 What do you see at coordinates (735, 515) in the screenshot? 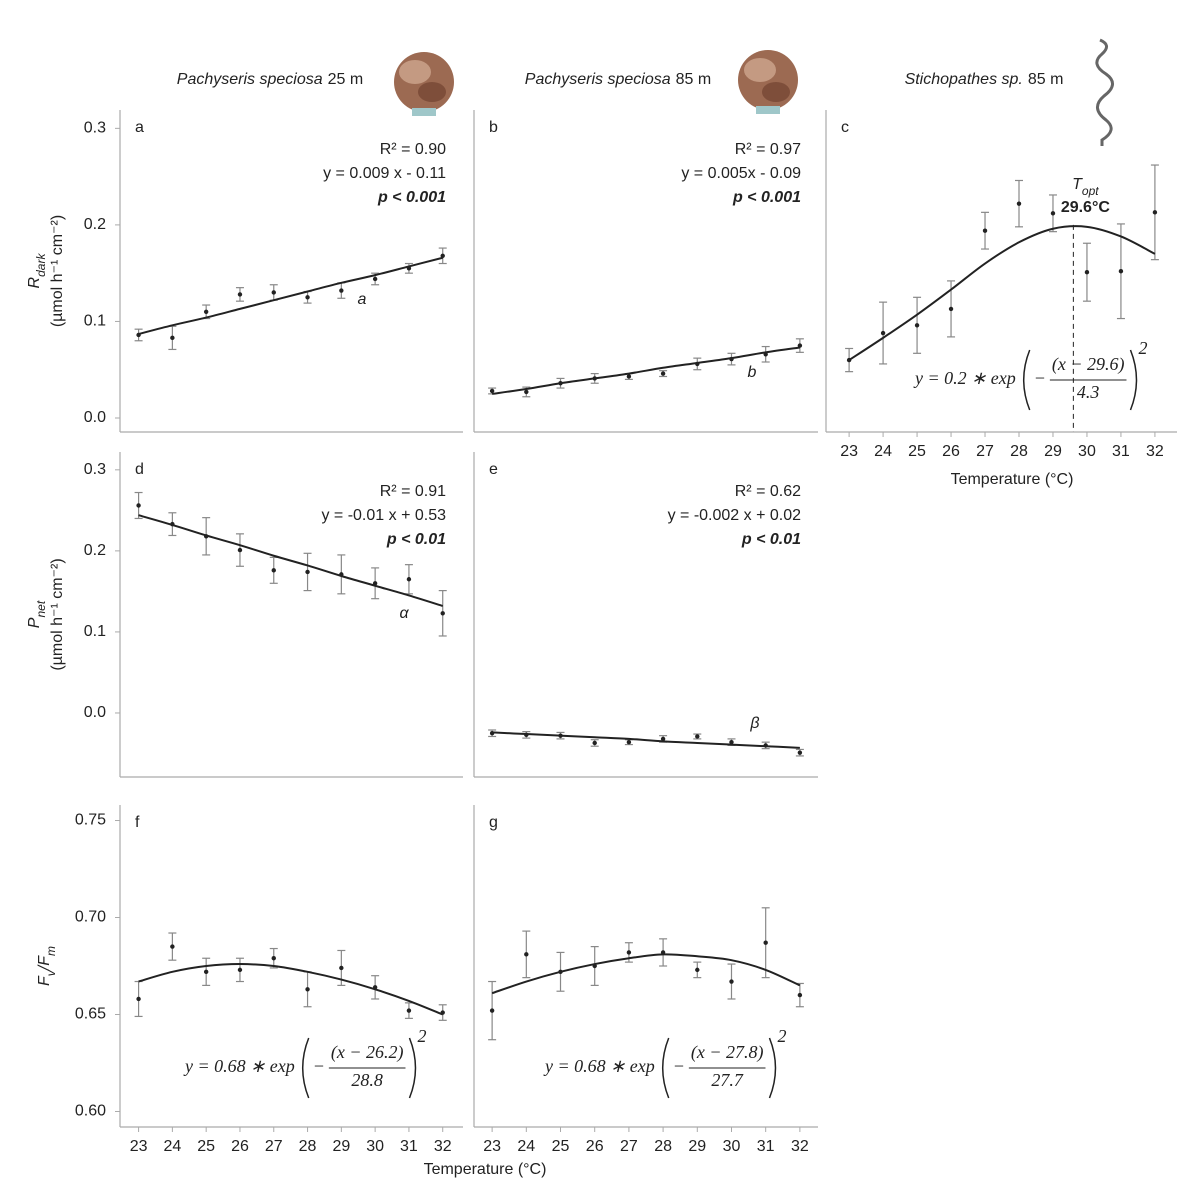
I see `regression-equation: y = -0.002 x + 0.02` at bounding box center [735, 515].